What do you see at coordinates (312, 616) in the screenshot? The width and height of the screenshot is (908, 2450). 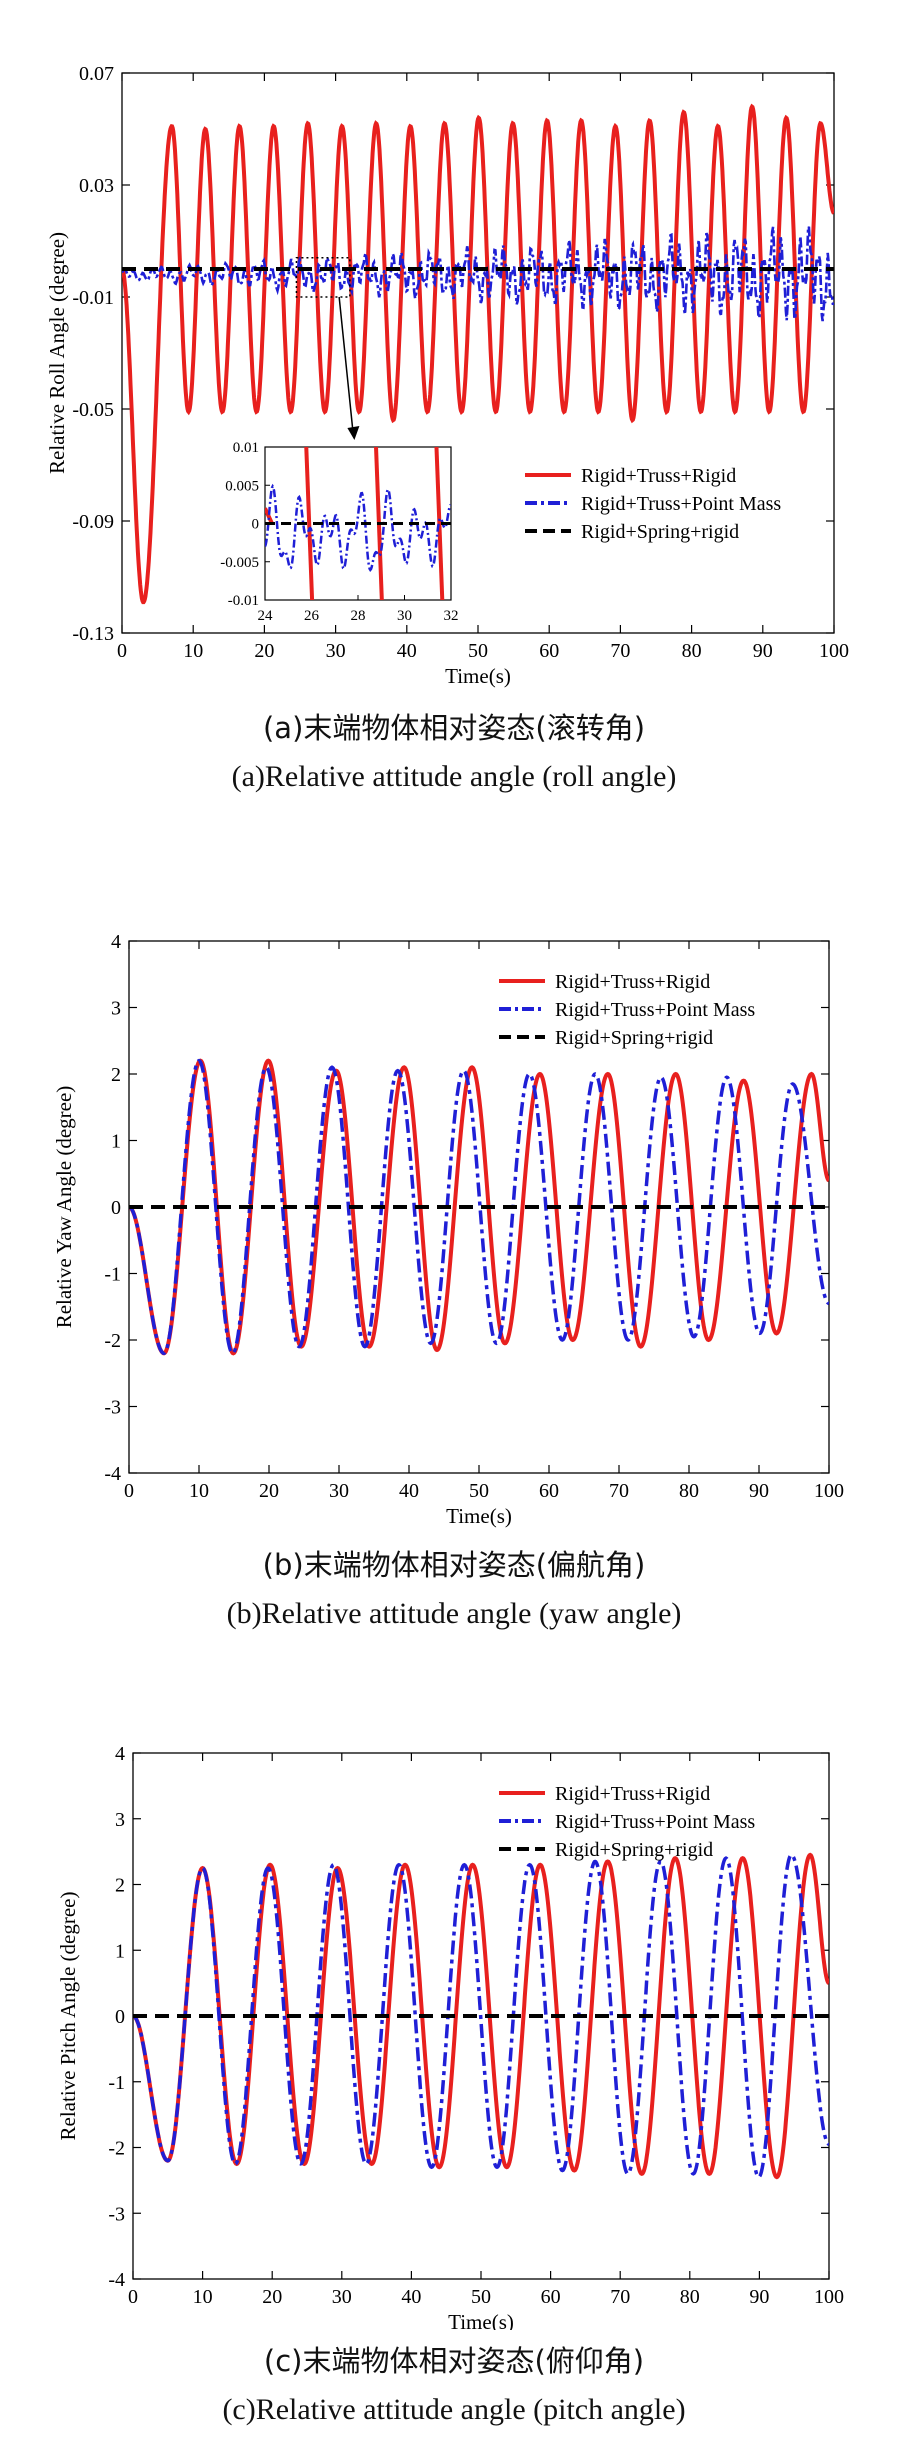 I see `roll-inset-xtick-label: 26` at bounding box center [312, 616].